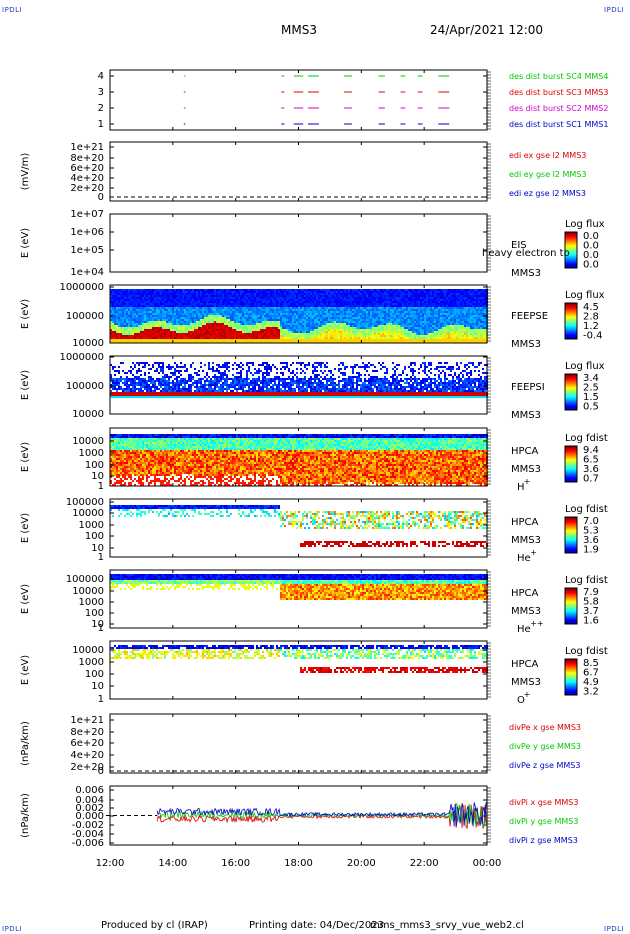 The height and width of the screenshot is (934, 630). Describe the element at coordinates (25, 385) in the screenshot. I see `feeps_i-y-axis-label: E (eV)` at that location.